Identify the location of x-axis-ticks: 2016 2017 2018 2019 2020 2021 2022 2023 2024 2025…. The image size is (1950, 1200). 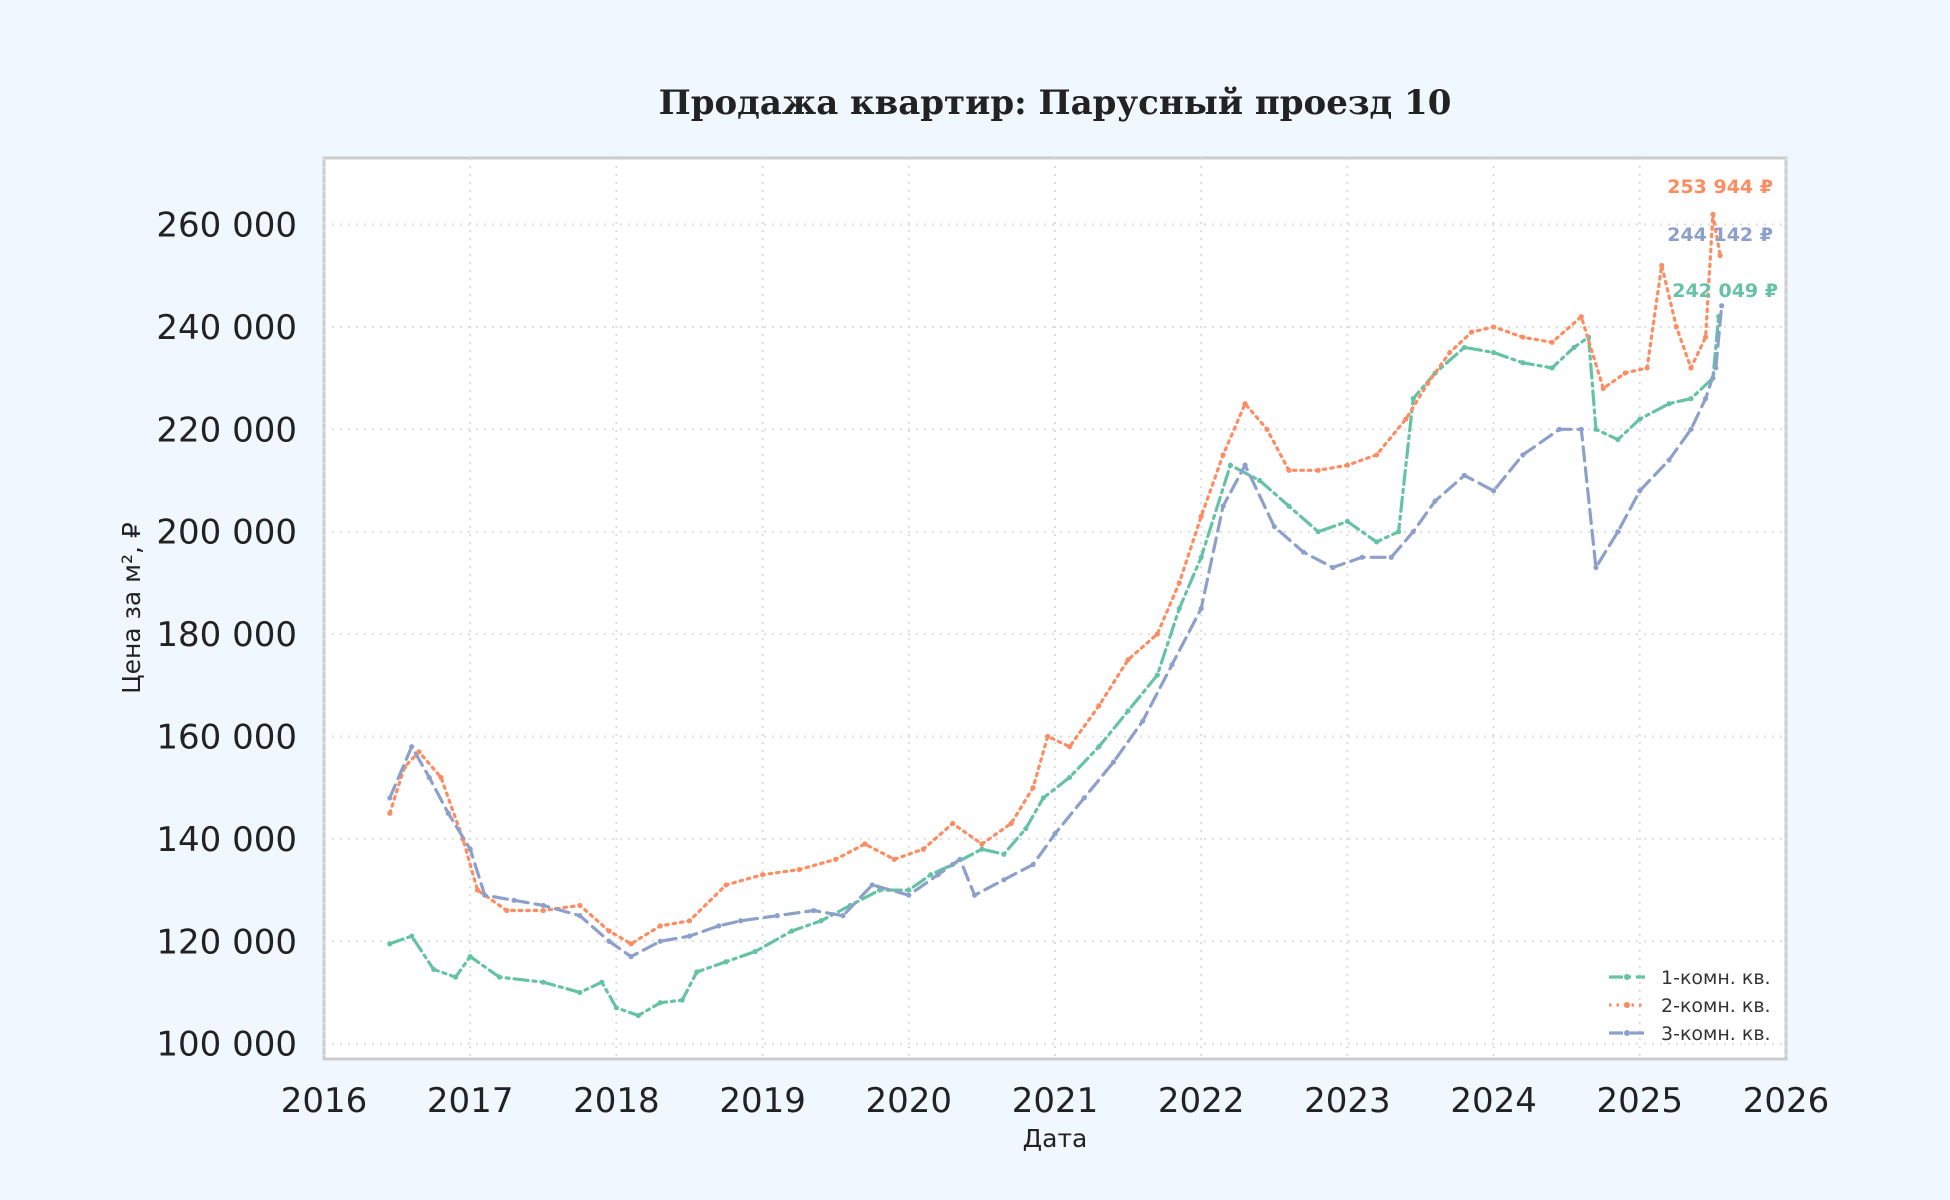
(1055, 1101).